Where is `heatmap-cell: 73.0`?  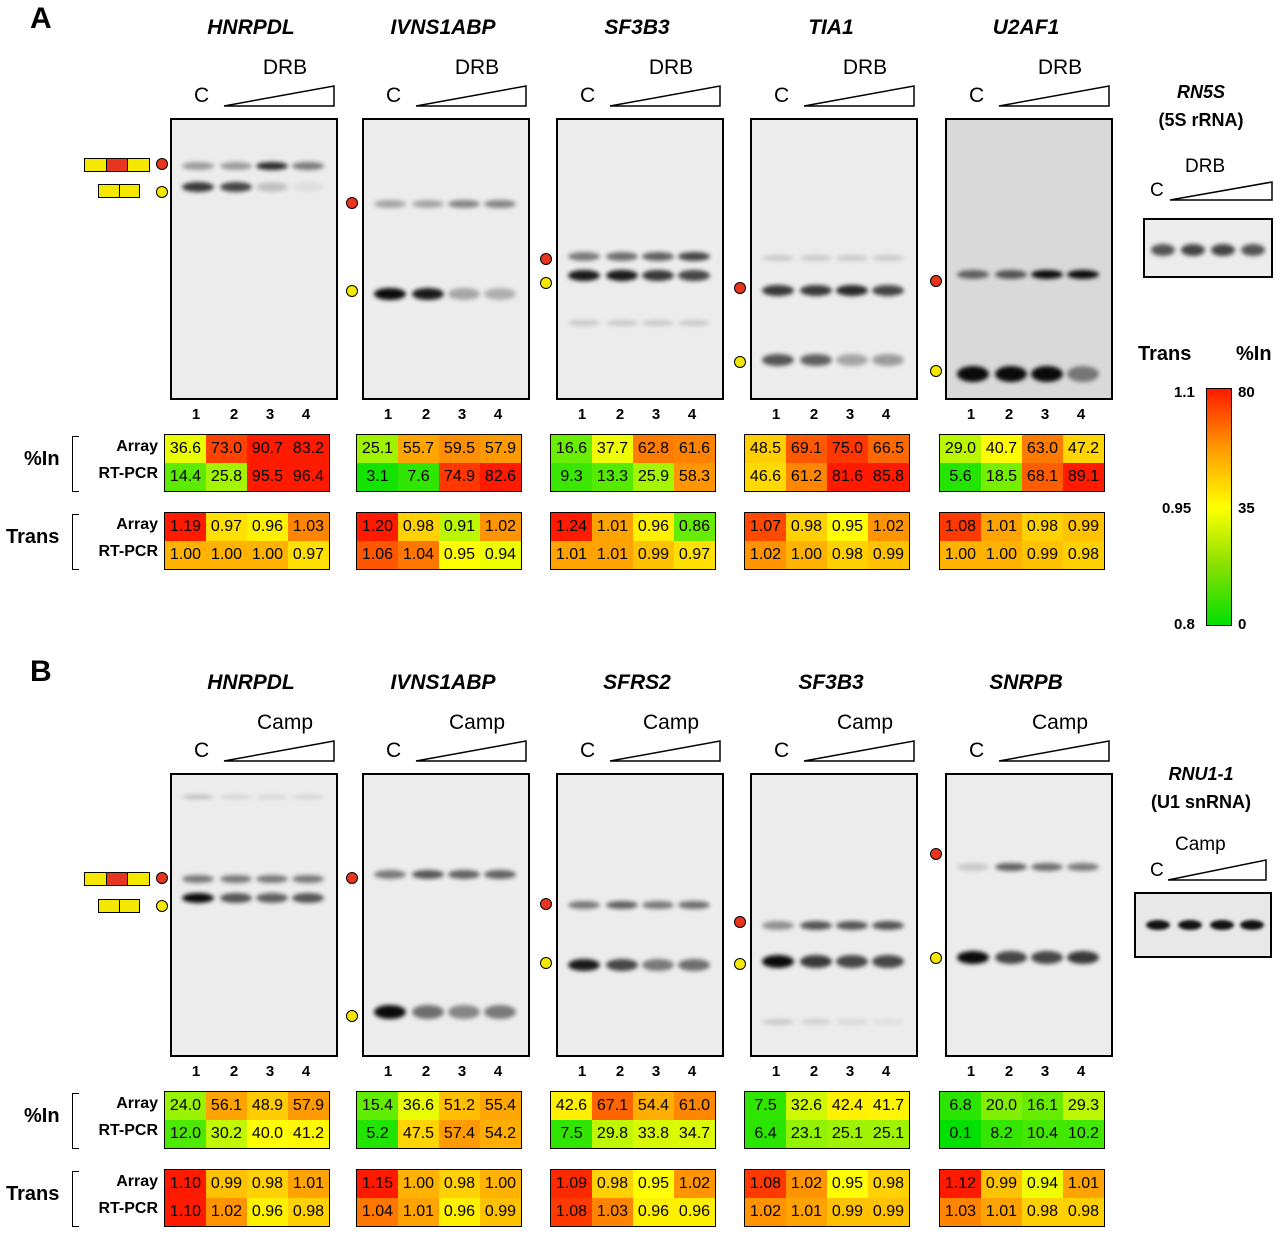
heatmap-cell: 73.0 is located at coordinates (226, 449).